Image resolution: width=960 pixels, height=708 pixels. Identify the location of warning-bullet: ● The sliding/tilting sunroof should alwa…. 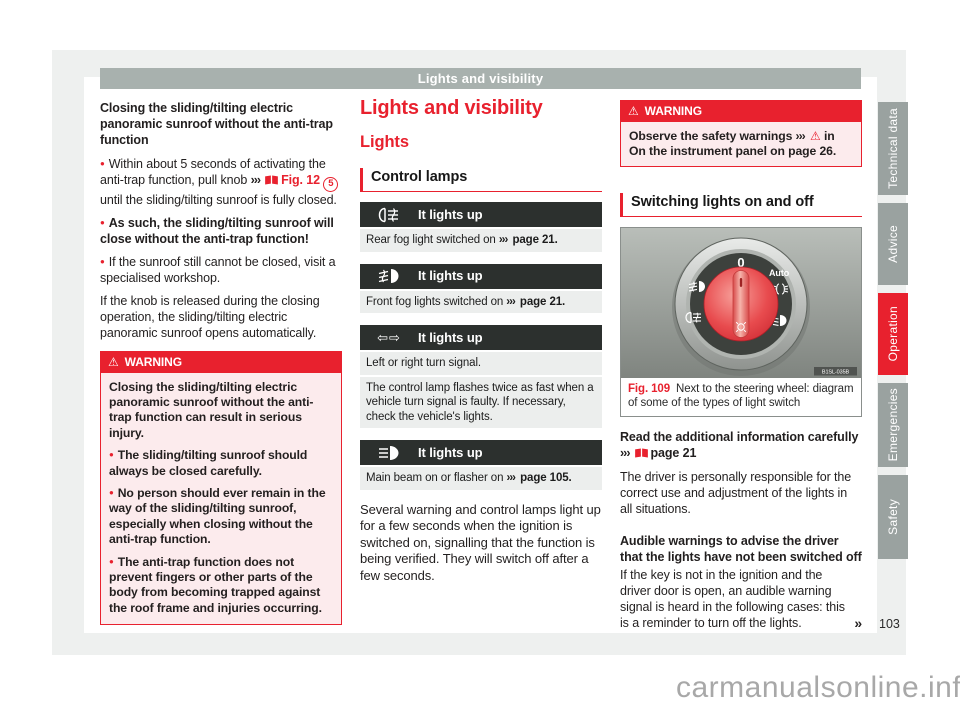
(208, 463).